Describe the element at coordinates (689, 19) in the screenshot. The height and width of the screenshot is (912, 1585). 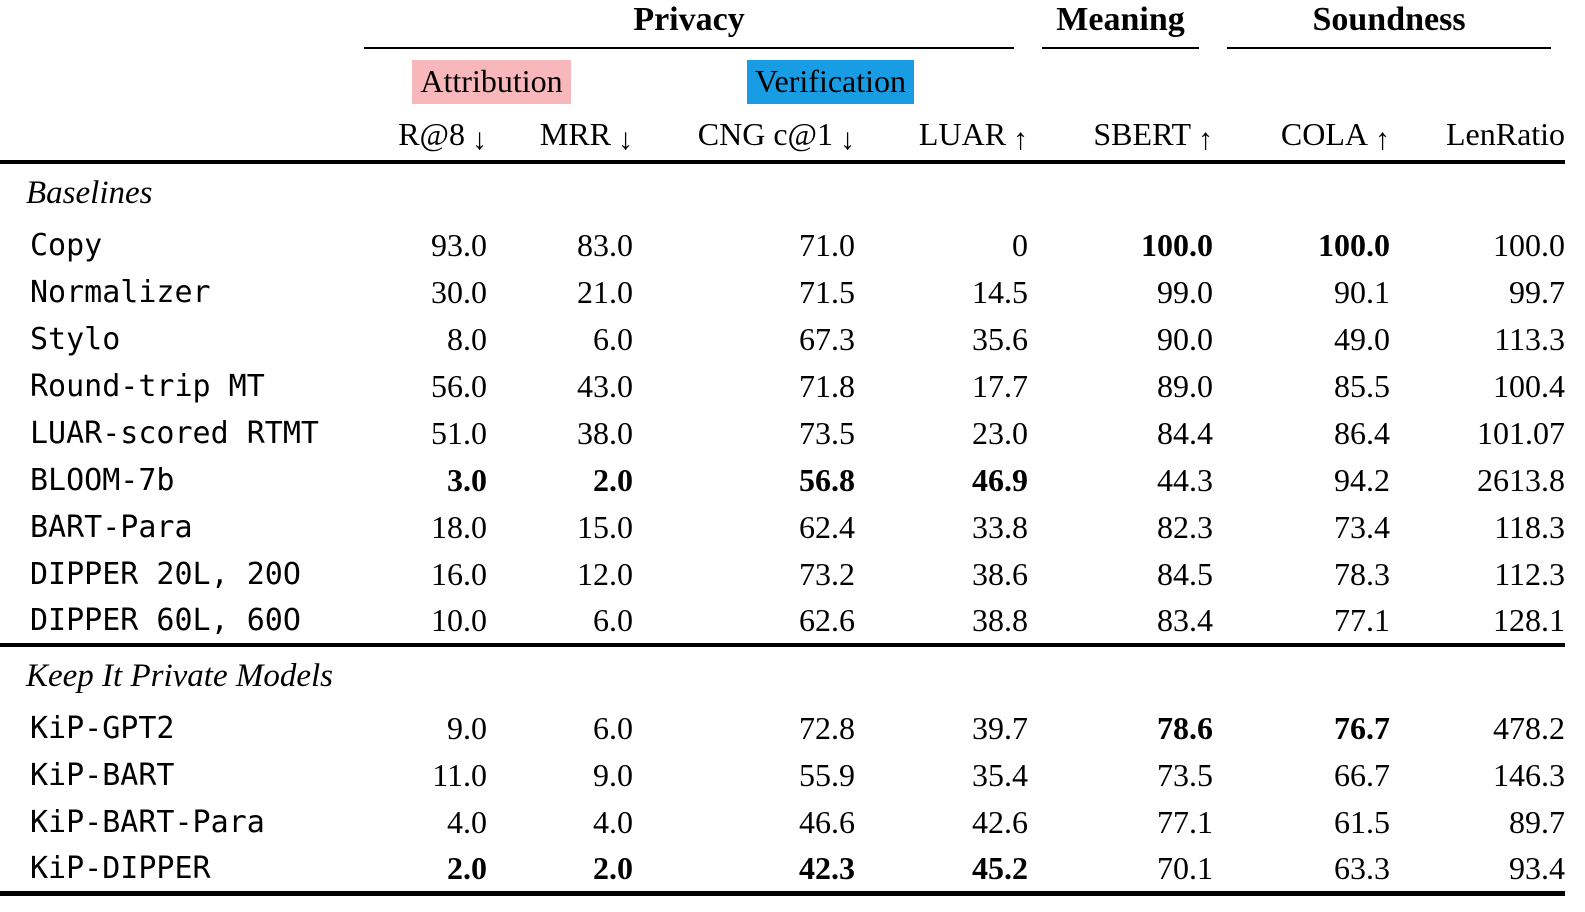
I see `privacy-group-label: Privacy` at that location.